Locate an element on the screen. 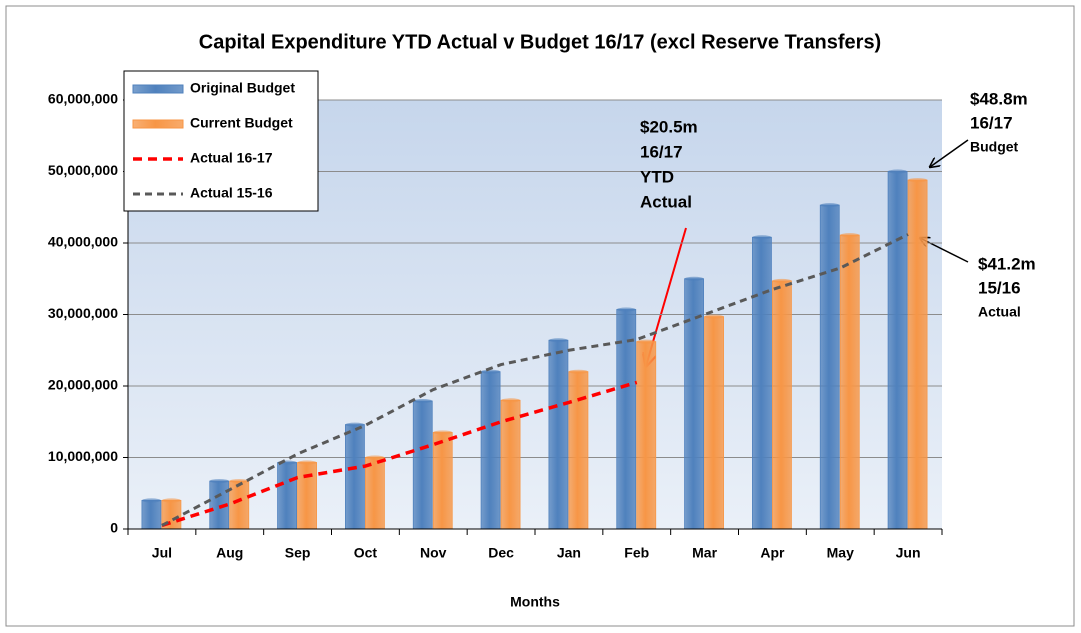 The height and width of the screenshot is (633, 1081). x-tick-label: Jan is located at coordinates (569, 553).